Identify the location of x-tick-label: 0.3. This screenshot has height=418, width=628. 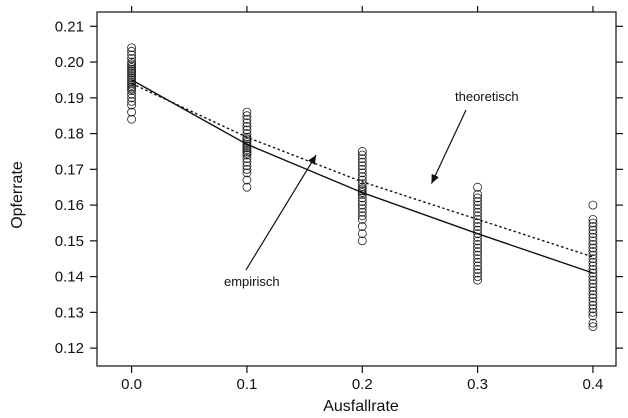
(477, 384).